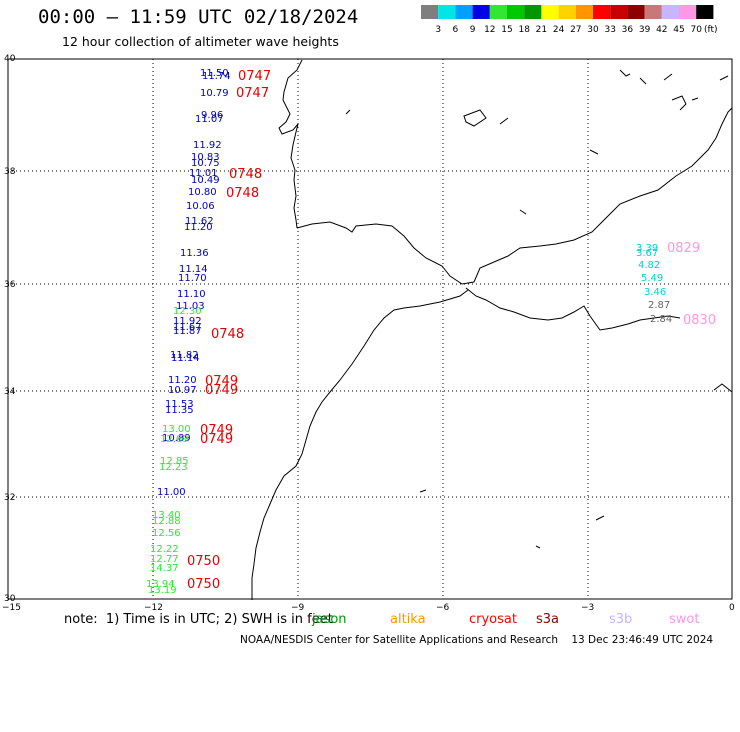 The width and height of the screenshot is (740, 732). Describe the element at coordinates (166, 515) in the screenshot. I see `wave-height-label: 13.40` at that location.